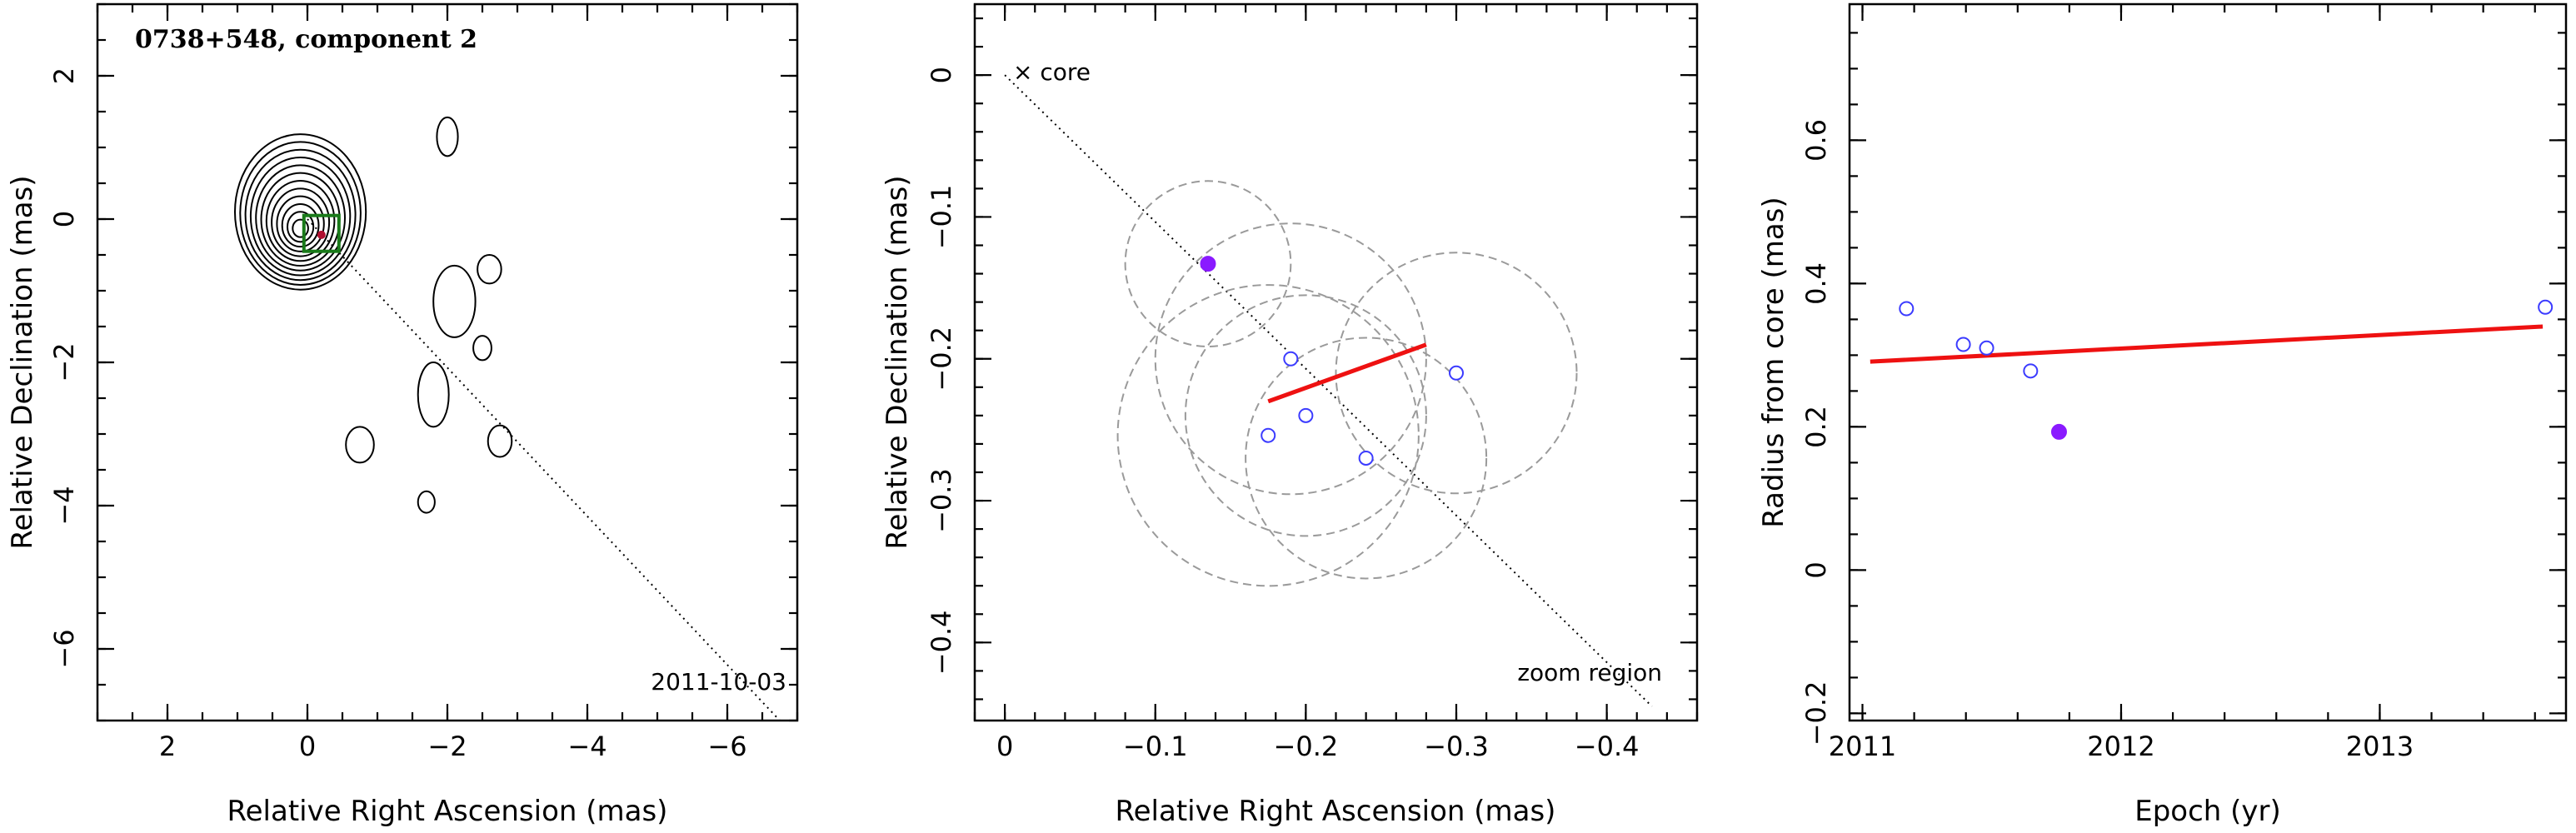 This screenshot has width=2576, height=833. What do you see at coordinates (2207, 811) in the screenshot?
I see `x-axis-label: Epoch (yr)` at bounding box center [2207, 811].